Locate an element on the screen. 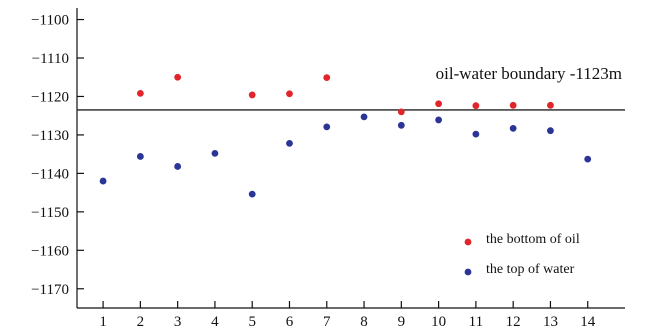 Image resolution: width=649 pixels, height=329 pixels. x-tick-label: 5 is located at coordinates (252, 321).